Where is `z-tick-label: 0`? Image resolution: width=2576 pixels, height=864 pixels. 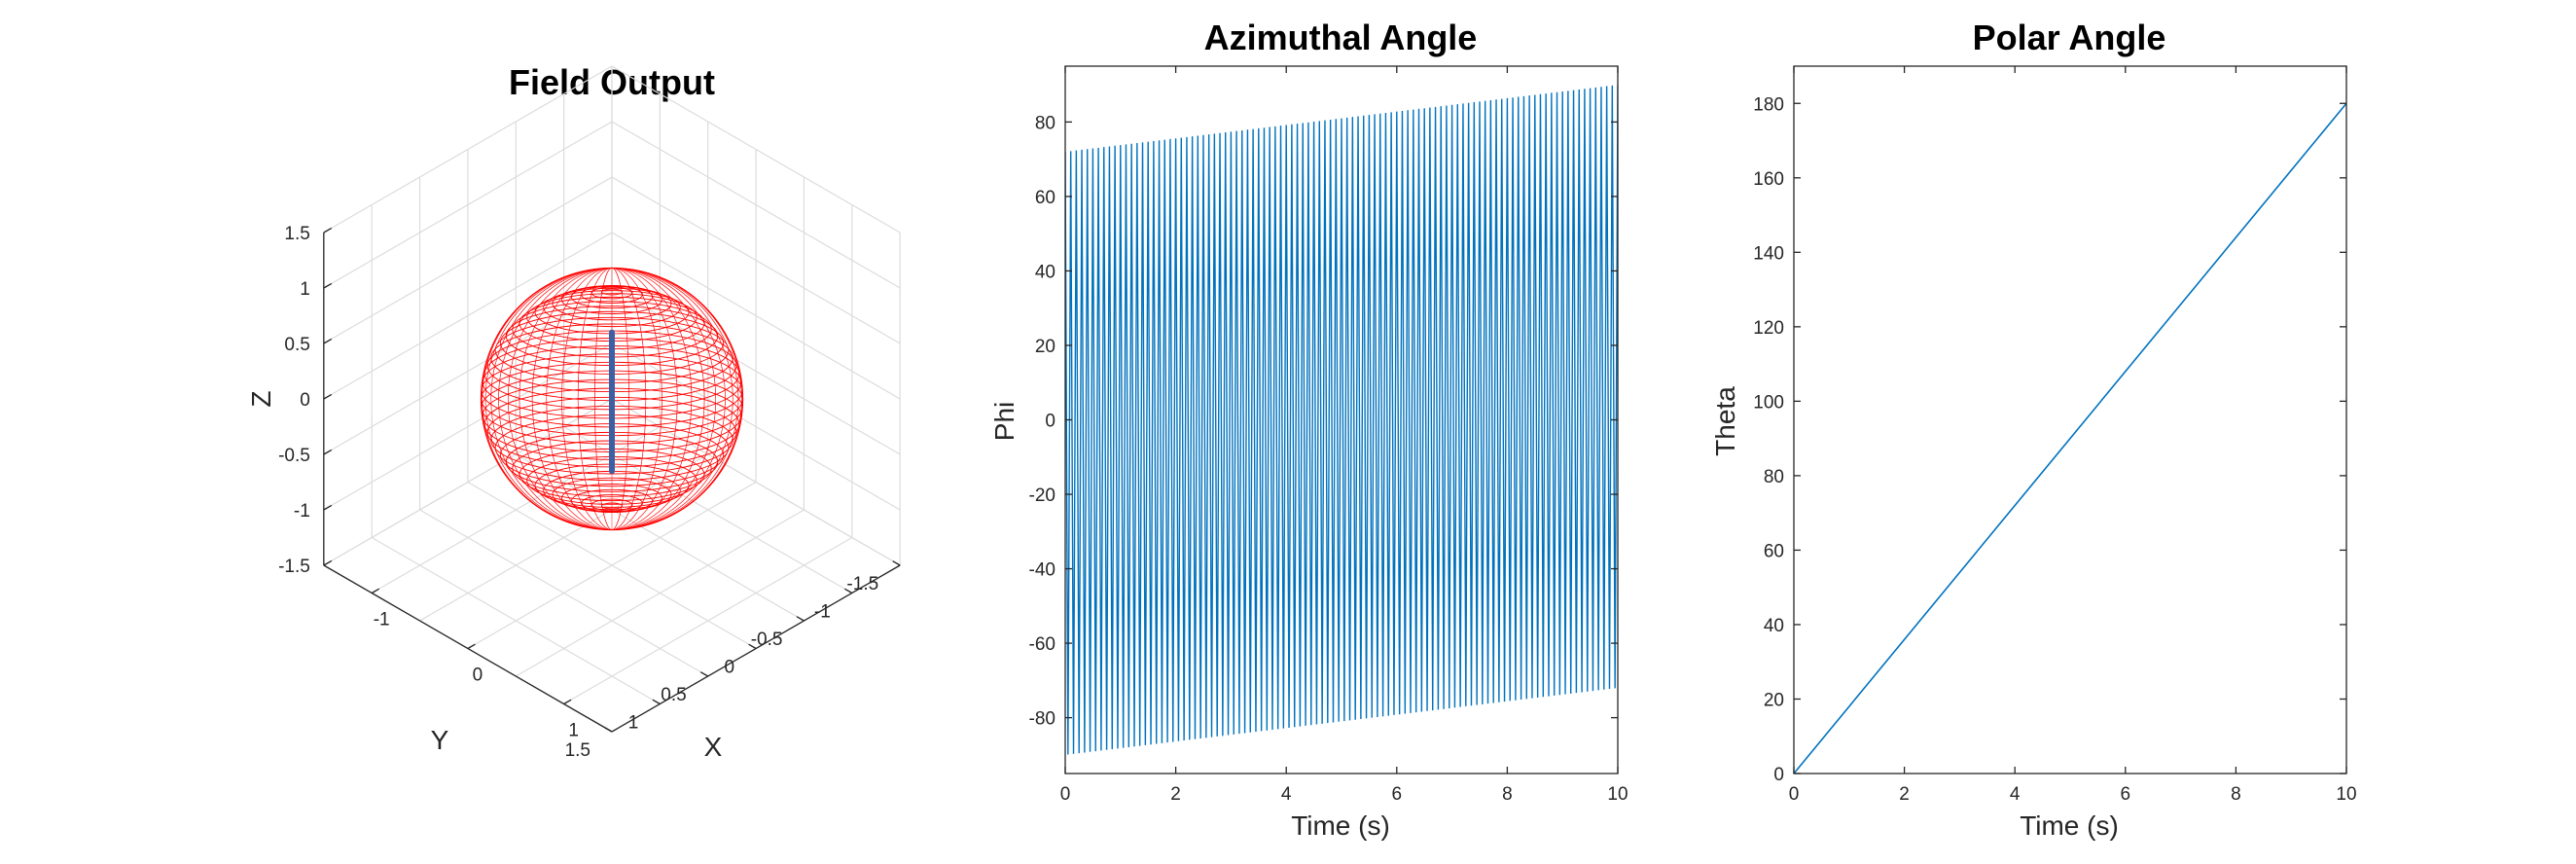
z-tick-label: 0 is located at coordinates (305, 400).